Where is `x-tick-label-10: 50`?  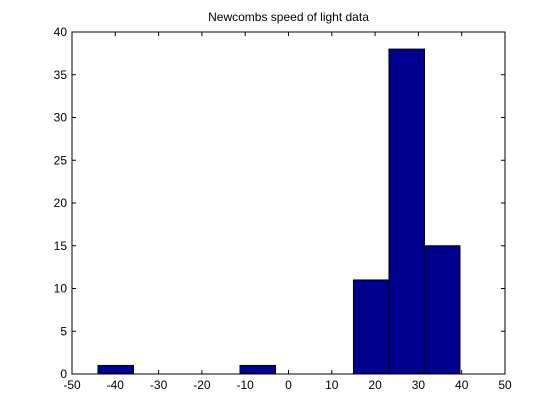 x-tick-label-10: 50 is located at coordinates (505, 385).